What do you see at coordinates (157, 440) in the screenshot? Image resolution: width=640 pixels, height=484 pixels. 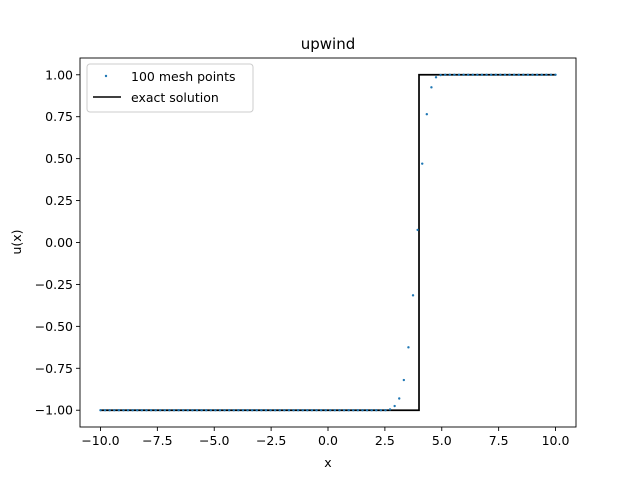 I see `x-tick-label: −7.5` at bounding box center [157, 440].